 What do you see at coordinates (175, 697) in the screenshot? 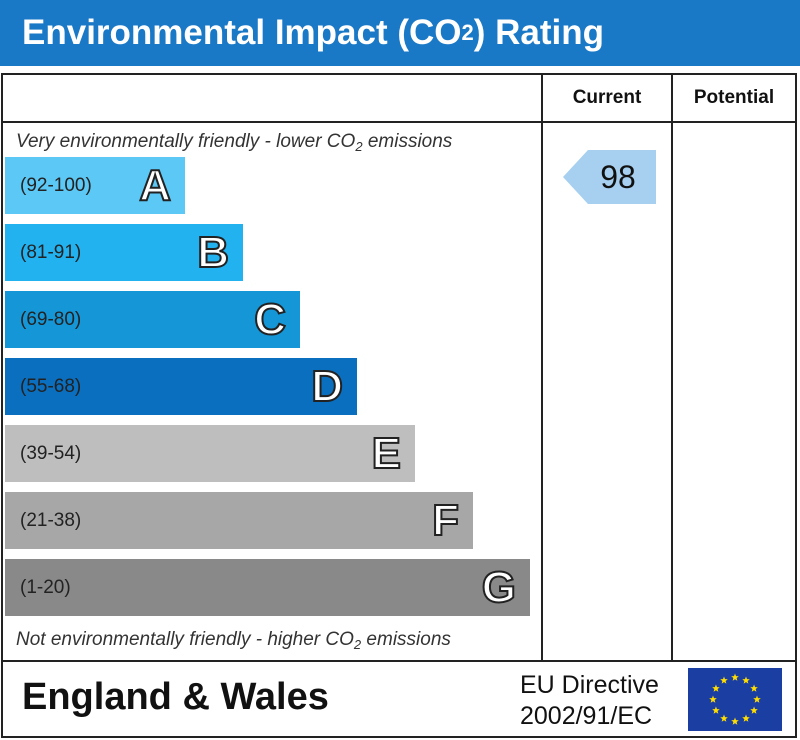
I see `region-label: England & Wales` at bounding box center [175, 697].